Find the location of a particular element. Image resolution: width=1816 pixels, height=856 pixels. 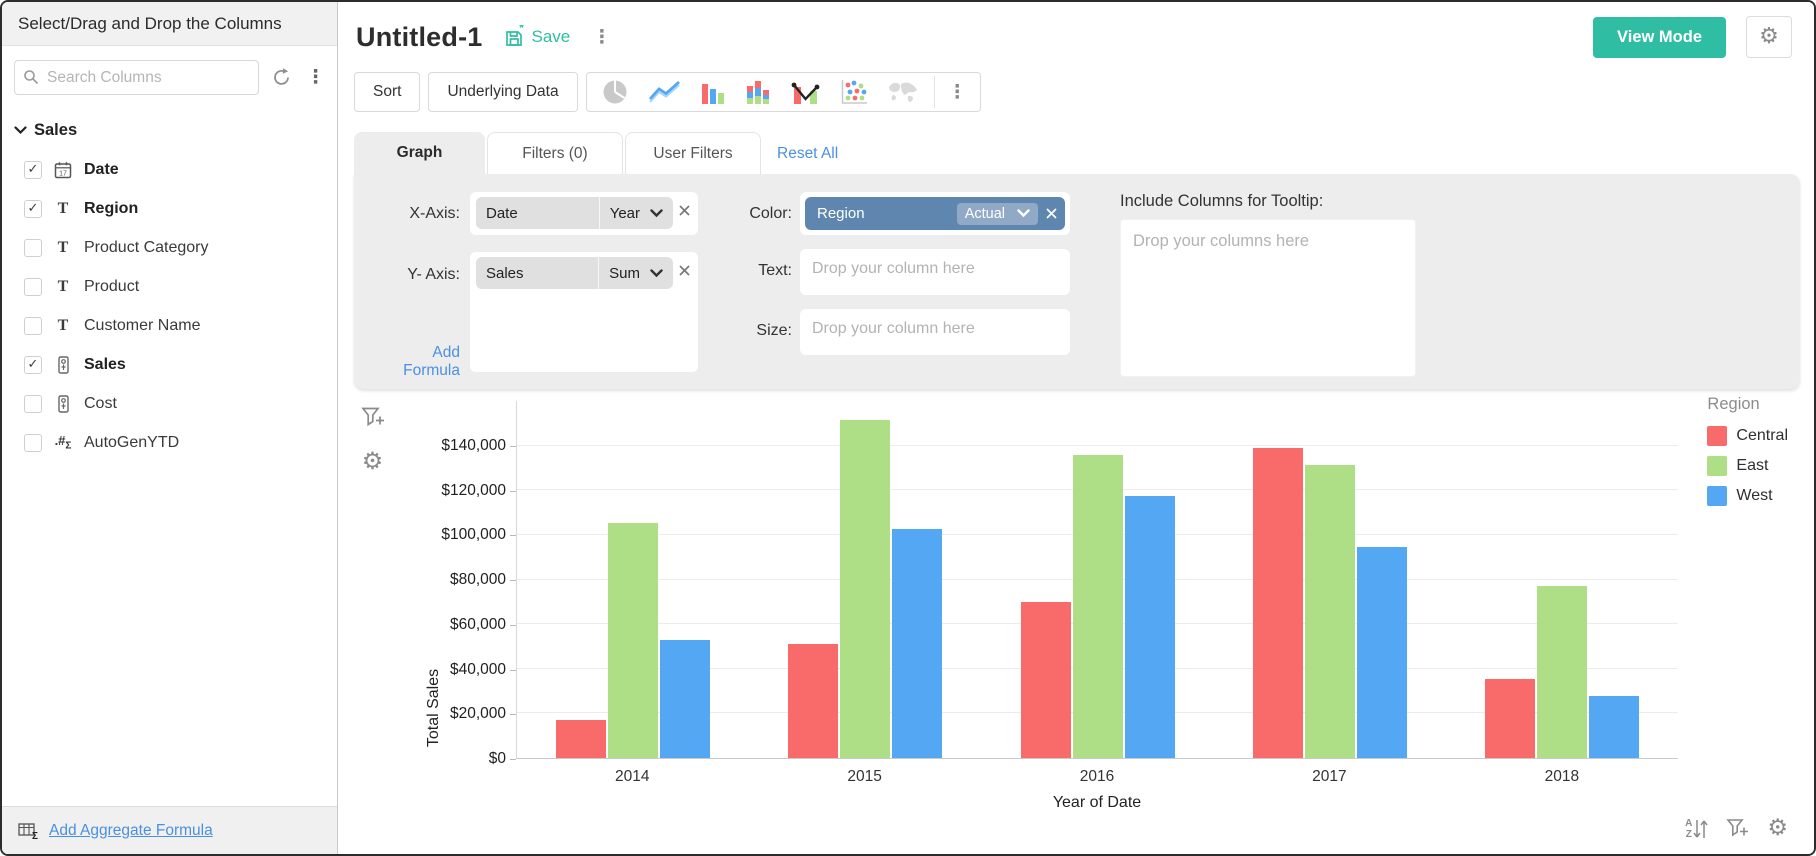

pie-chart-icon is located at coordinates (615, 92).